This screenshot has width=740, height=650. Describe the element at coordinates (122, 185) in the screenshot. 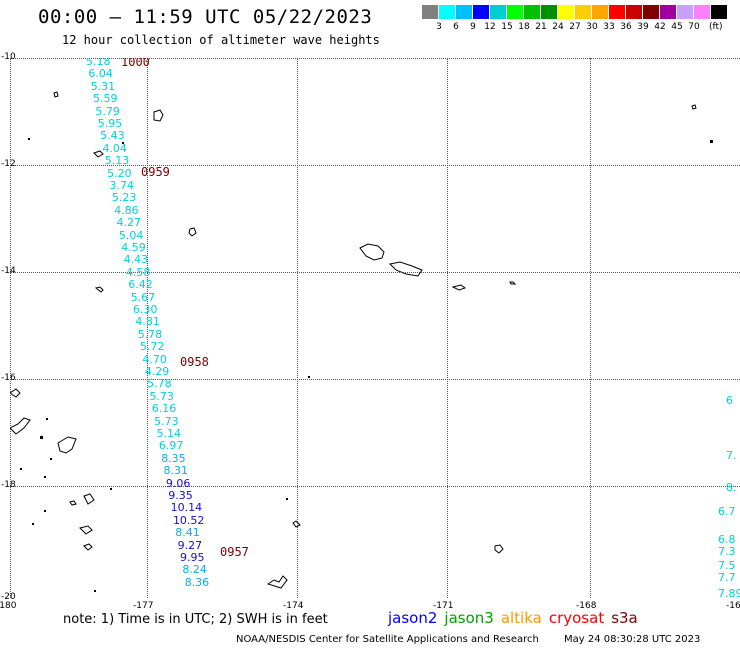

I see `wave-height-value: 3.74` at that location.